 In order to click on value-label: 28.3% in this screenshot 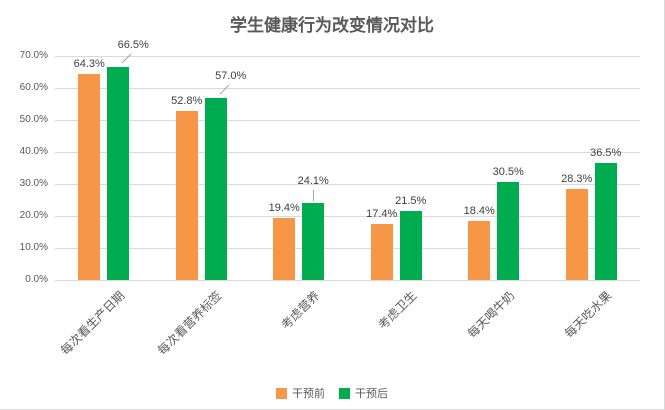, I will do `click(577, 179)`.